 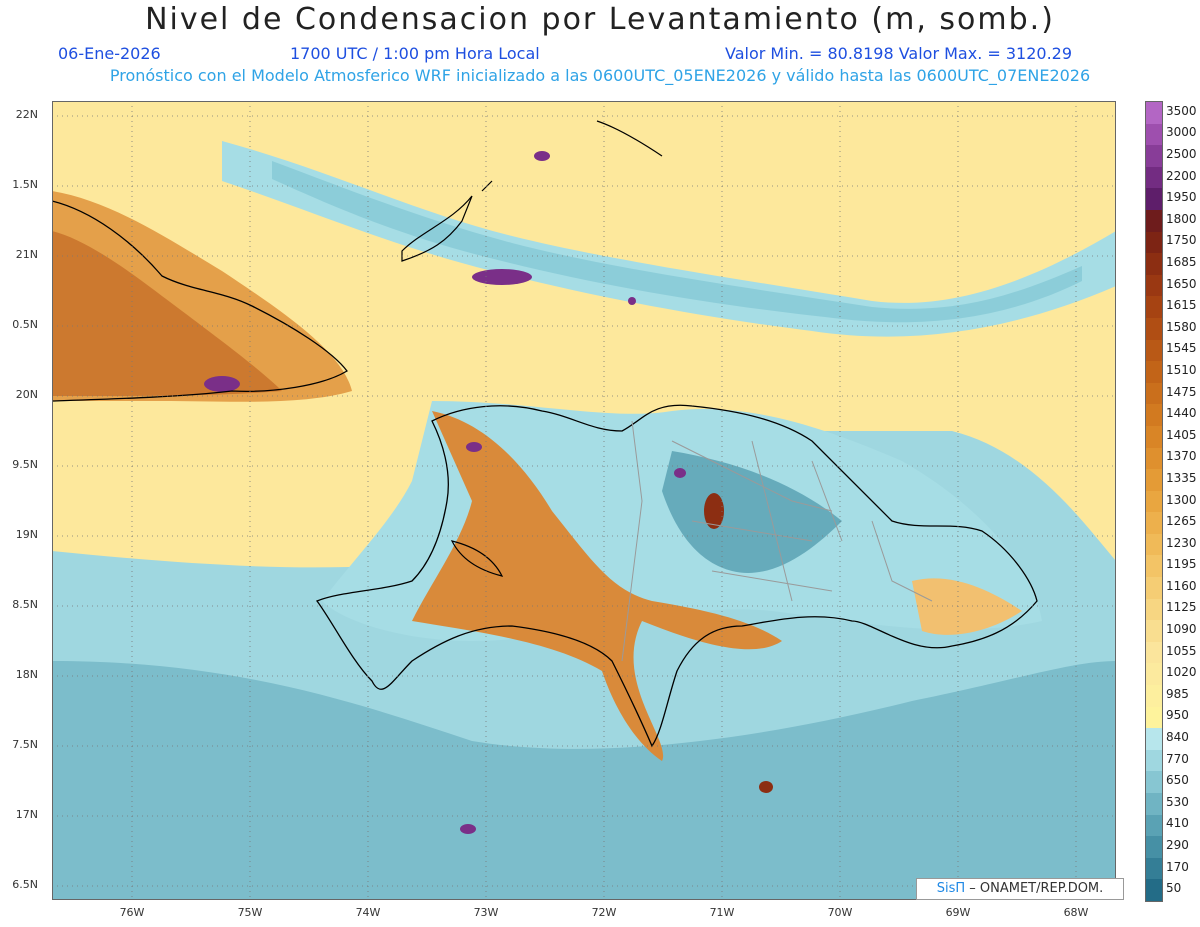 I want to click on lon-tick: 76W, so click(x=132, y=912).